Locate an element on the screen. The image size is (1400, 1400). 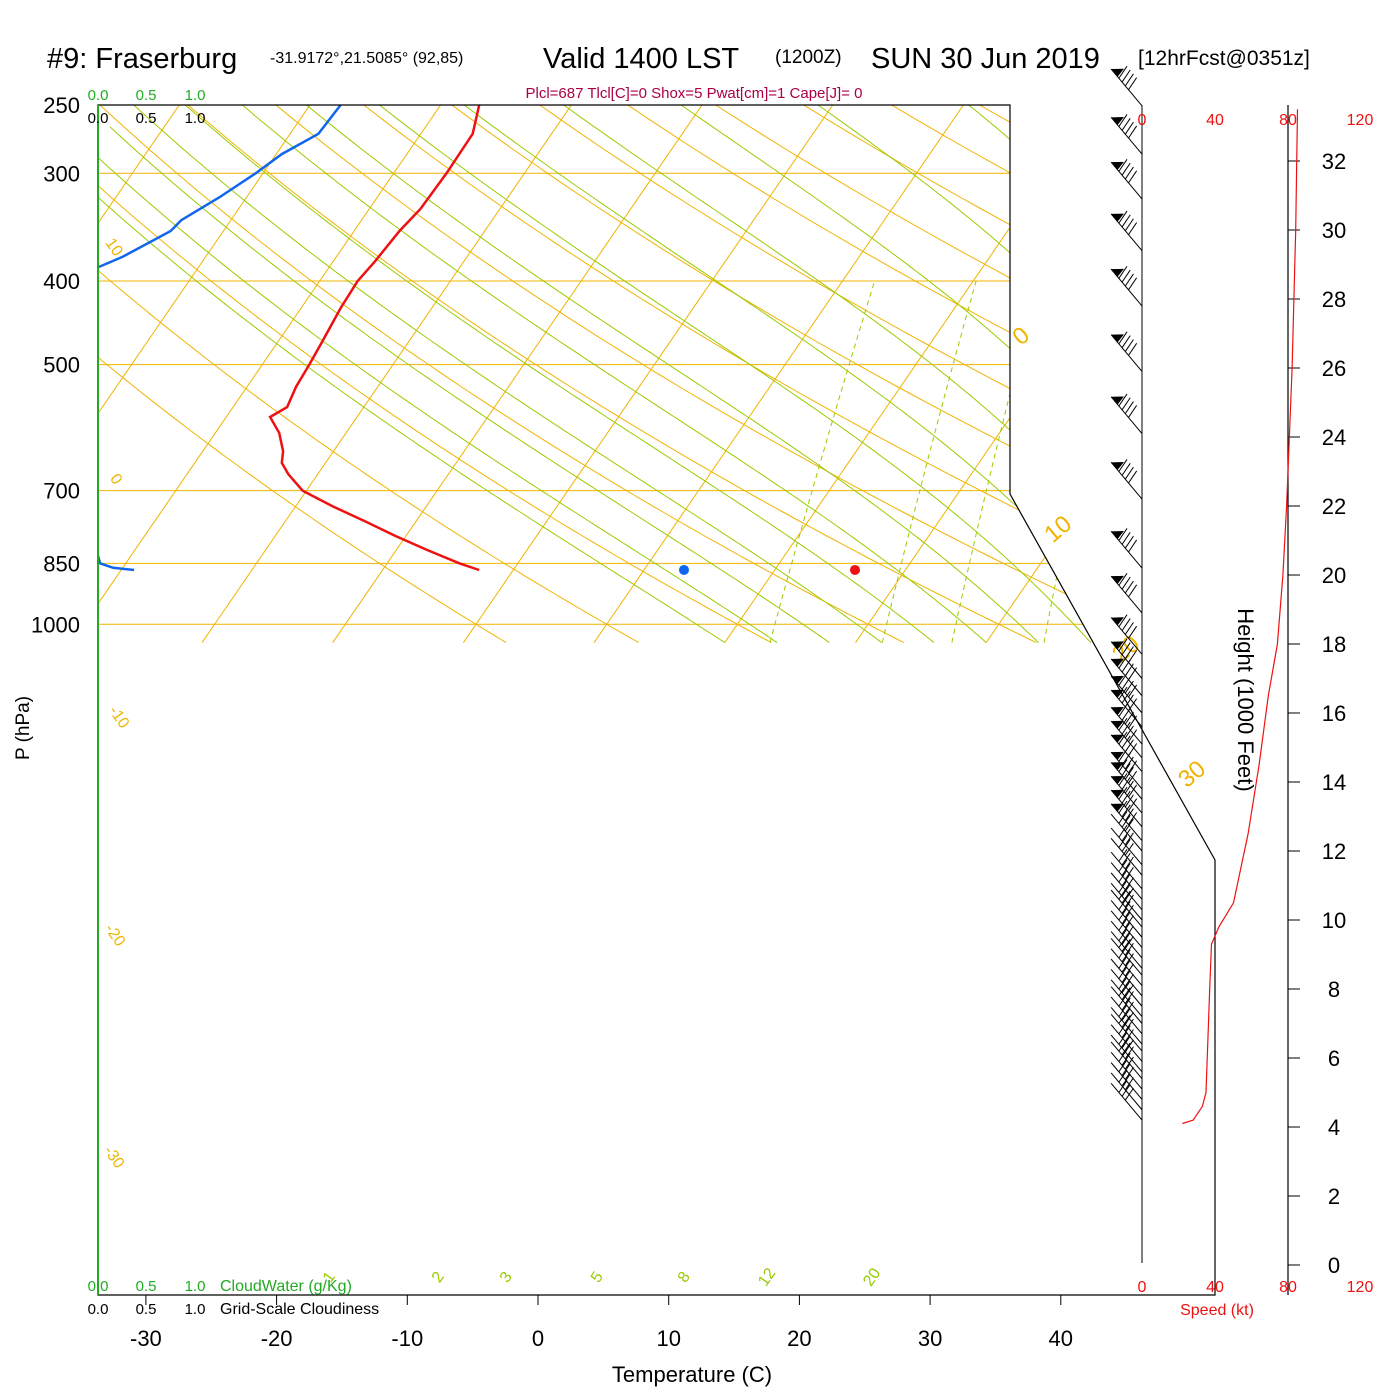
x-tick-label: 0 is located at coordinates (538, 1338).